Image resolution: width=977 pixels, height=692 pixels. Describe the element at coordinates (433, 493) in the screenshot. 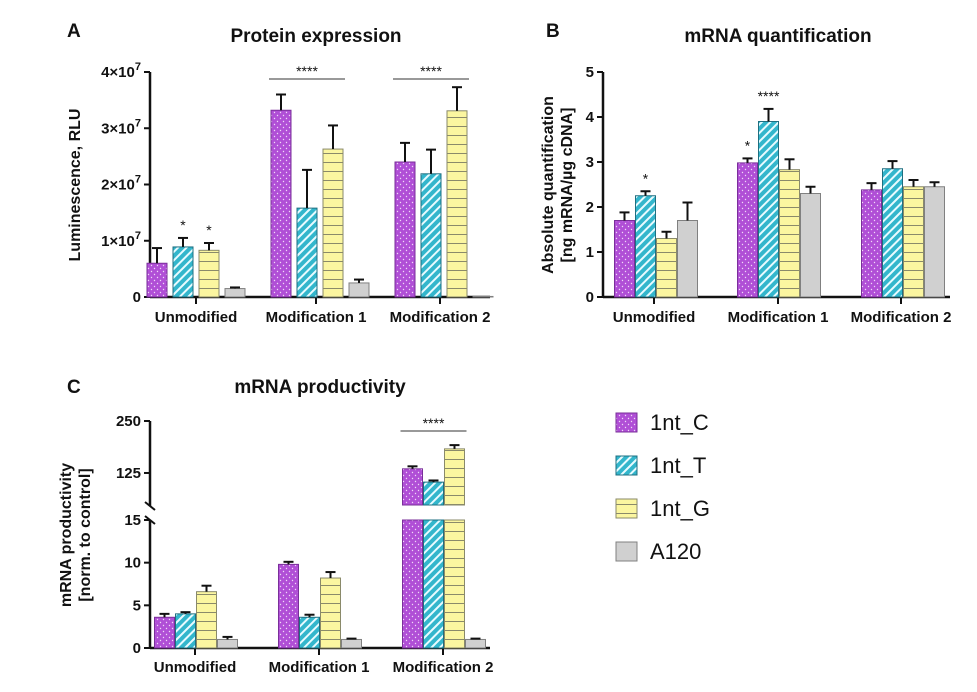

I see `bar-1nt_T-upper` at that location.